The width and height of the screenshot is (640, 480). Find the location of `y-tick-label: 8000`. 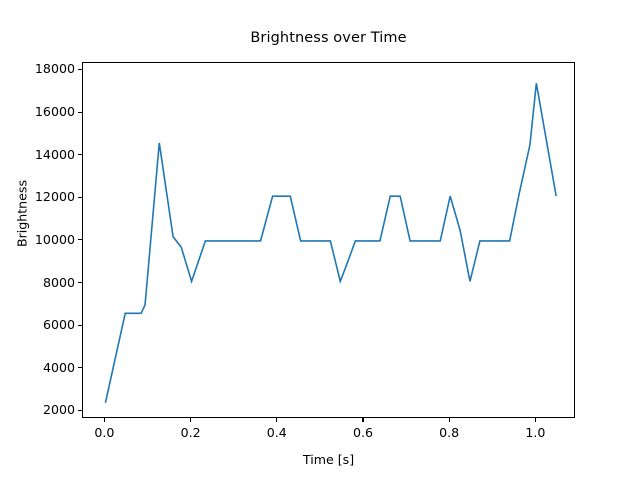

y-tick-label: 8000 is located at coordinates (58, 282).